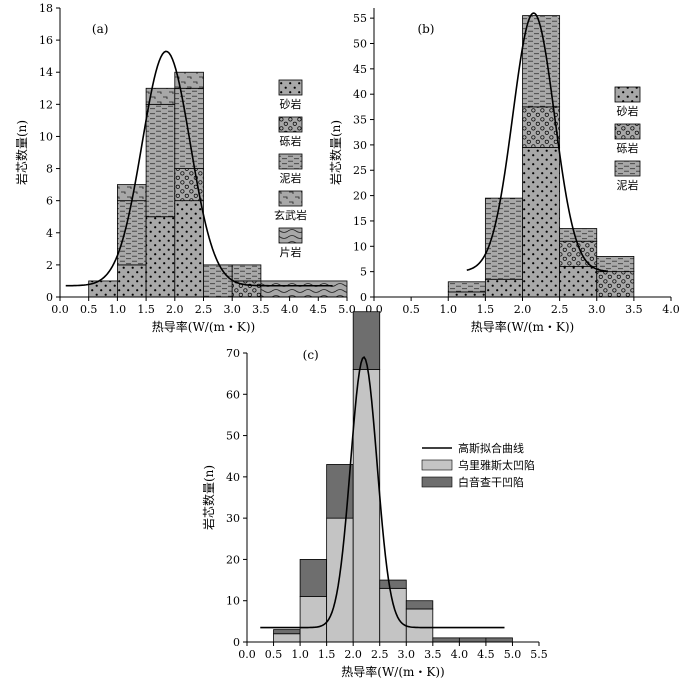  Describe the element at coordinates (46, 8) in the screenshot. I see `y-tick-label: 18` at that location.